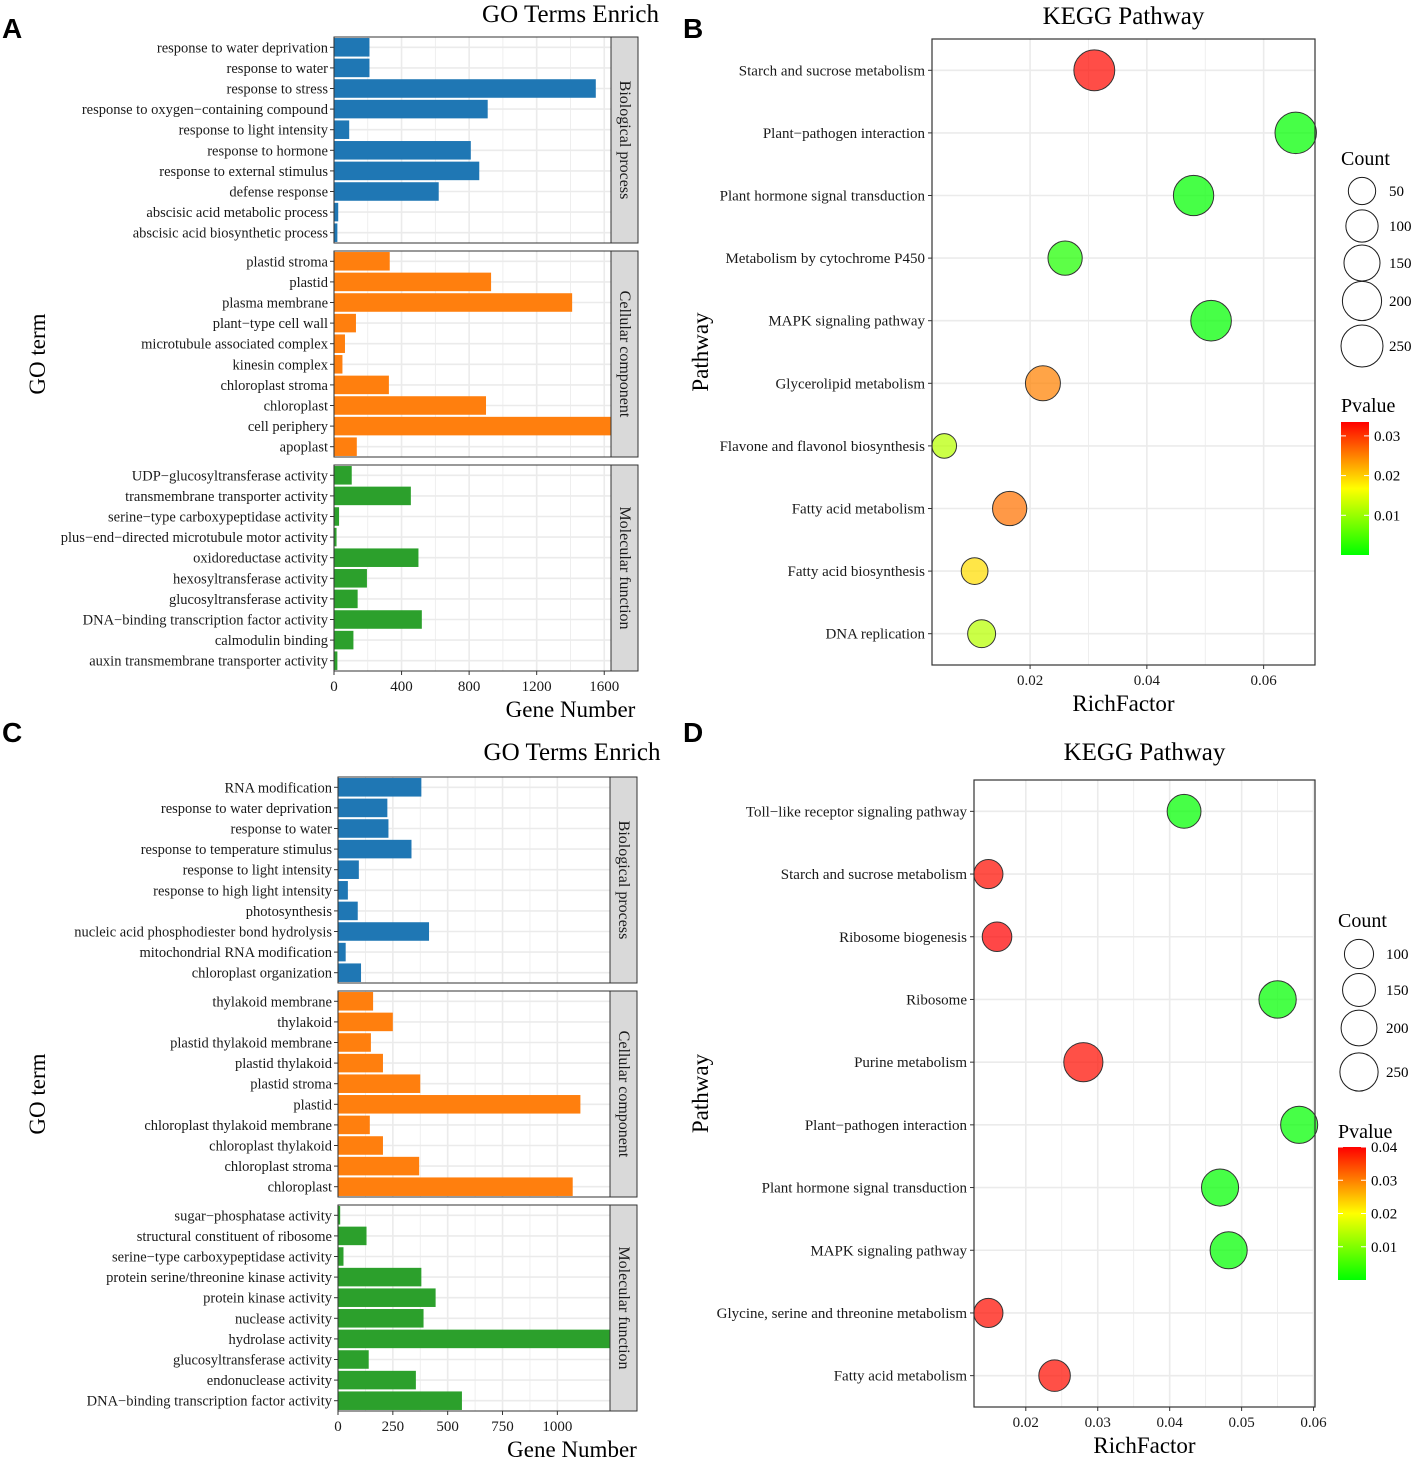 The image size is (1415, 1463). What do you see at coordinates (12, 28) in the screenshot?
I see `panel-label-a: A` at bounding box center [12, 28].